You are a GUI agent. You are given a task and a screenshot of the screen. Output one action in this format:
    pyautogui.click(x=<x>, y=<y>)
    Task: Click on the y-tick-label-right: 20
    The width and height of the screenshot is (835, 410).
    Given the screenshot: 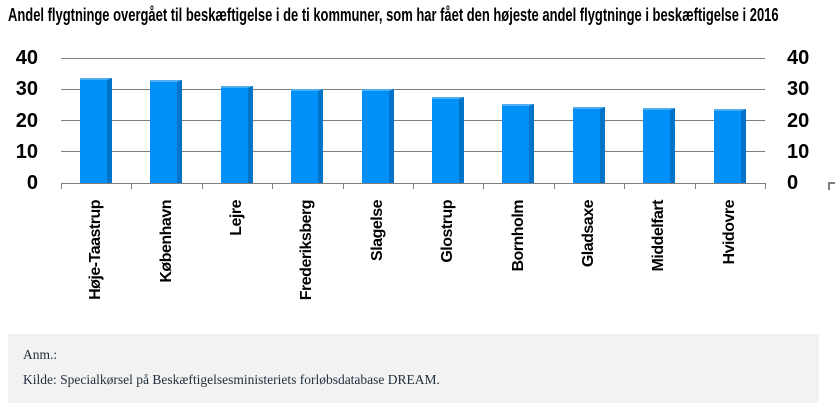 What is the action you would take?
    pyautogui.click(x=798, y=120)
    